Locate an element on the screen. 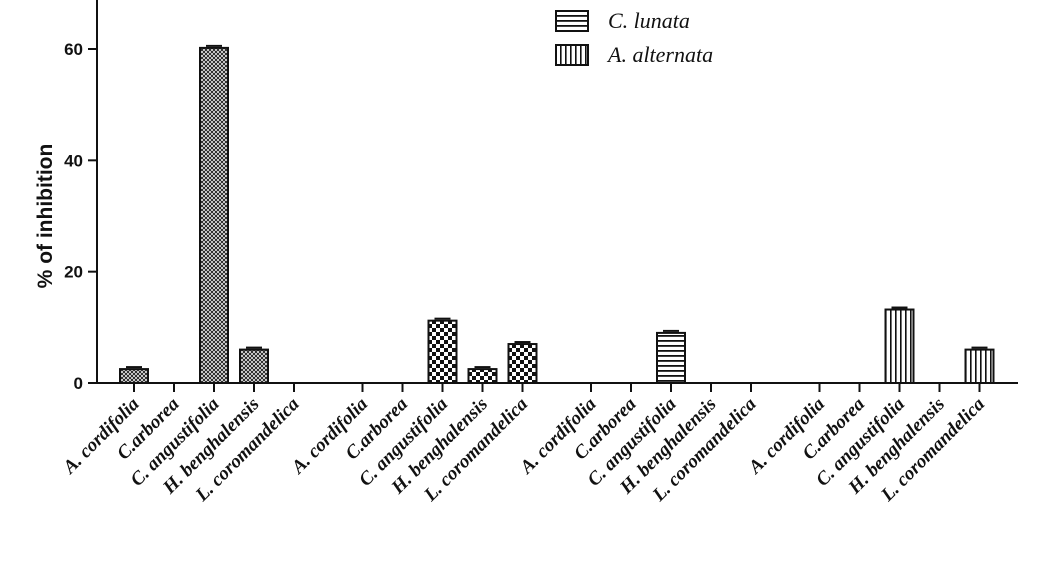 This screenshot has height=576, width=1038. y-tick-label: 0 is located at coordinates (78, 383).